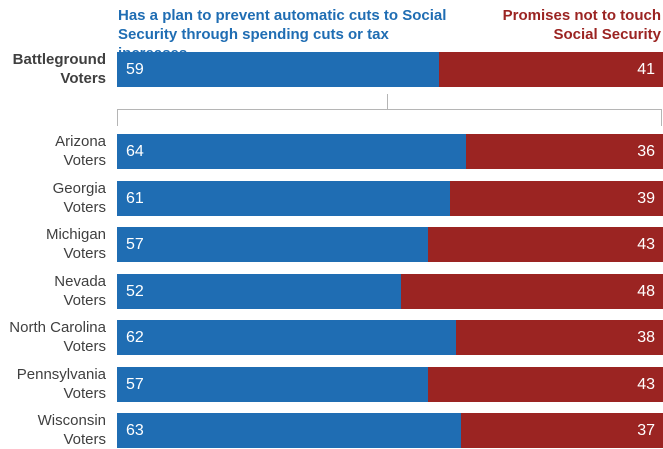  What do you see at coordinates (531, 291) in the screenshot?
I see `bar-segment-promise: 48` at bounding box center [531, 291].